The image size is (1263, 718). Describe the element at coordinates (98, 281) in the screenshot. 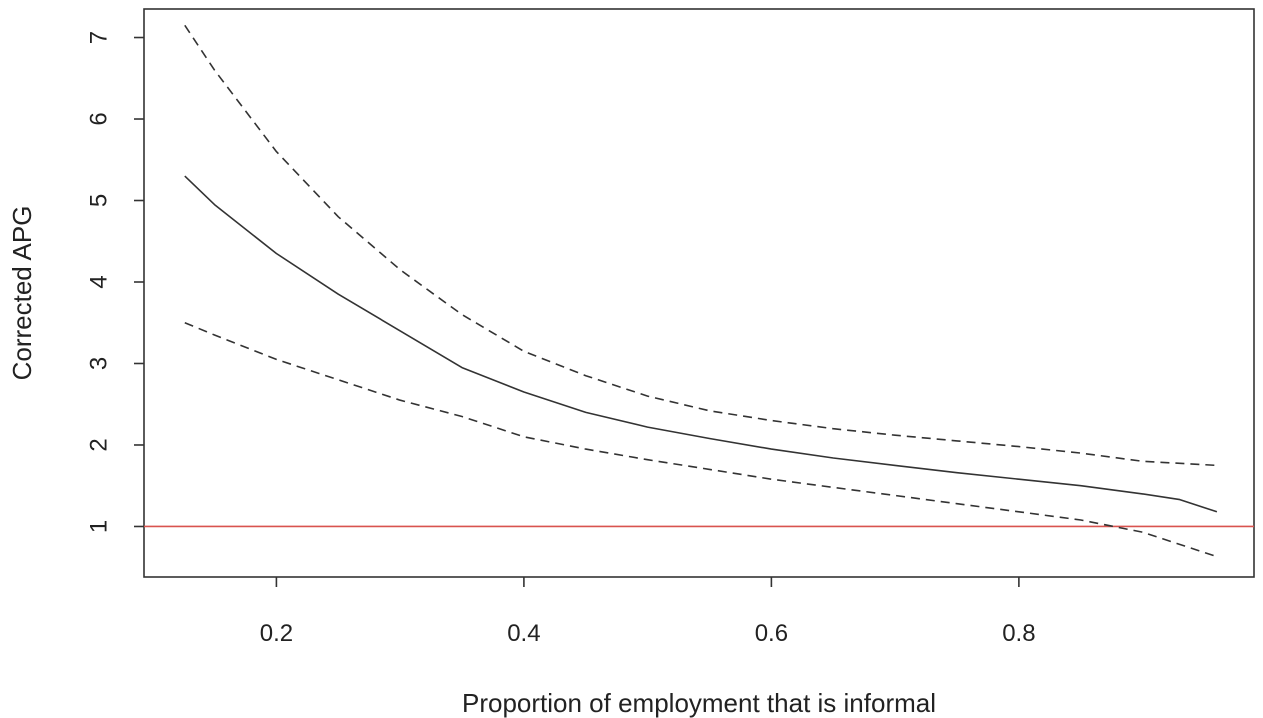

I see `y-tick-label: 4` at that location.